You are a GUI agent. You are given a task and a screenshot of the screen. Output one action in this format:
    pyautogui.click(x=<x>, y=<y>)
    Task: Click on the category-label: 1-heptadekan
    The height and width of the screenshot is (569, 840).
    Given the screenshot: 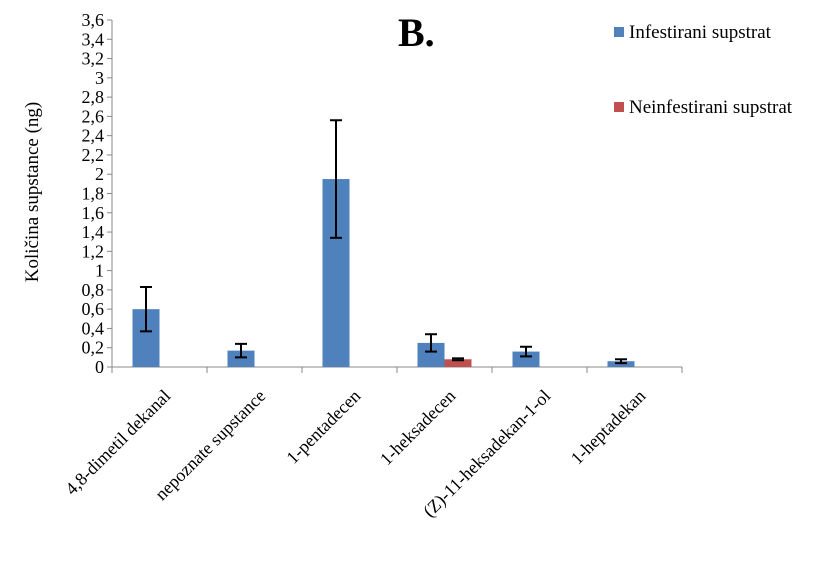 What is the action you would take?
    pyautogui.click(x=608, y=427)
    